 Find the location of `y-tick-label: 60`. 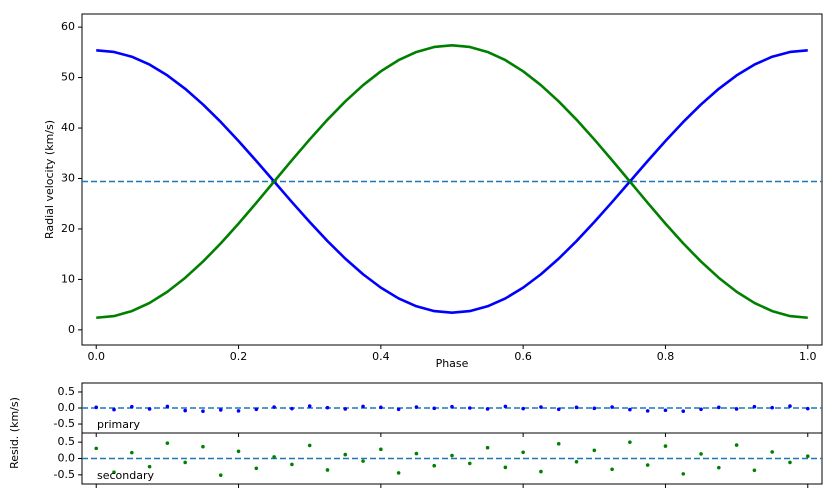

y-tick-label: 60 is located at coordinates (68, 26).